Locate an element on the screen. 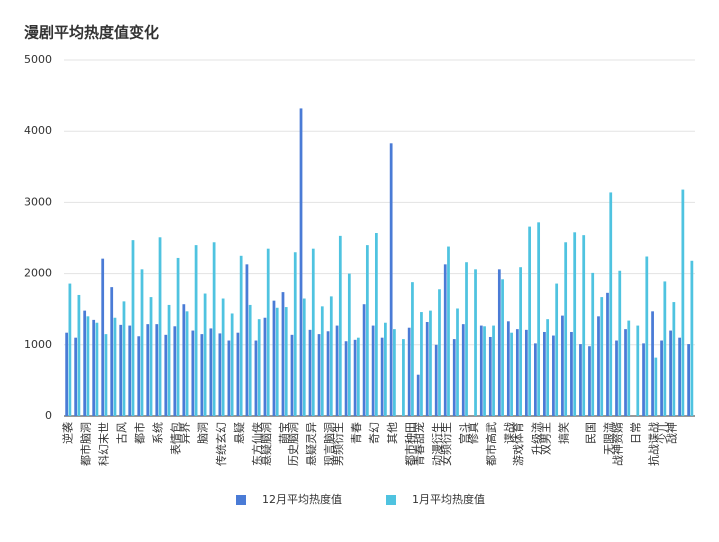 The height and width of the screenshot is (542, 719). x-tick-label: 双男主 is located at coordinates (545, 438).